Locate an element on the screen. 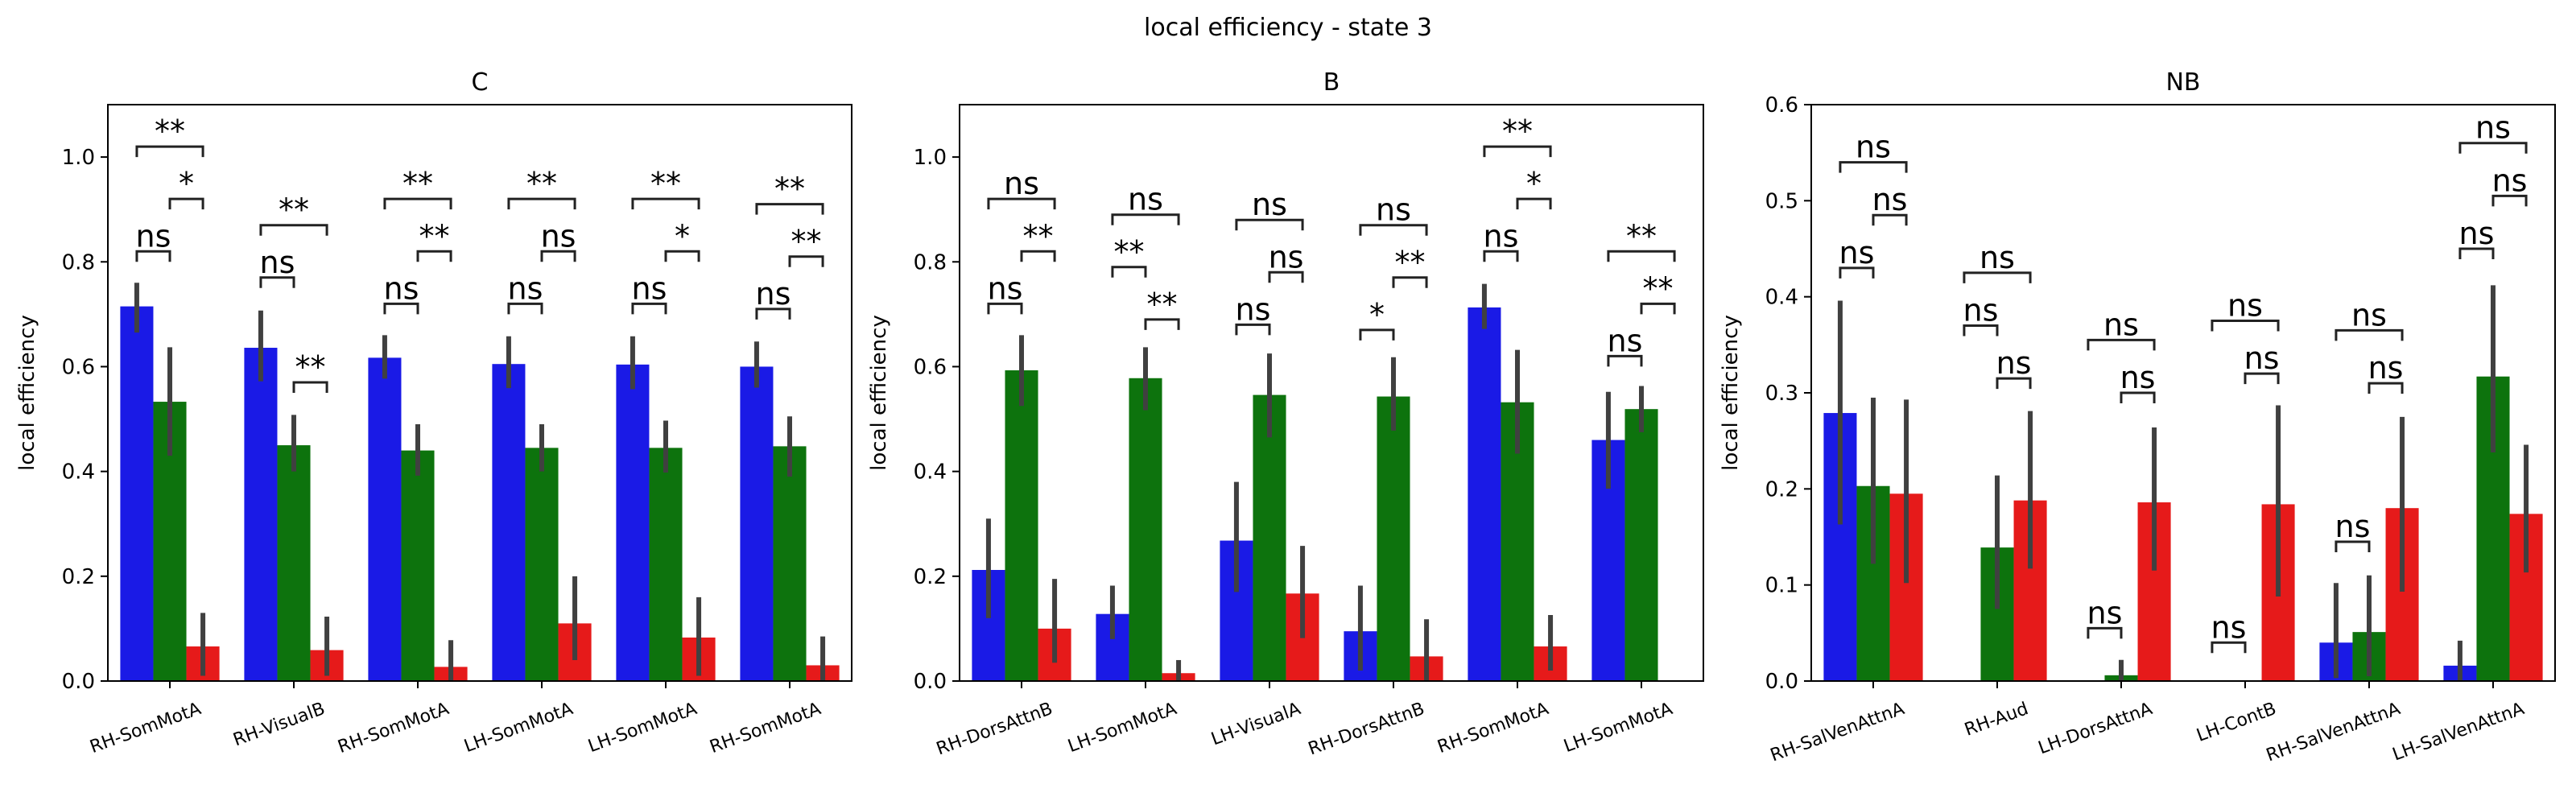 This screenshot has height=805, width=2576. y-tick-label: 0.4 is located at coordinates (930, 472).